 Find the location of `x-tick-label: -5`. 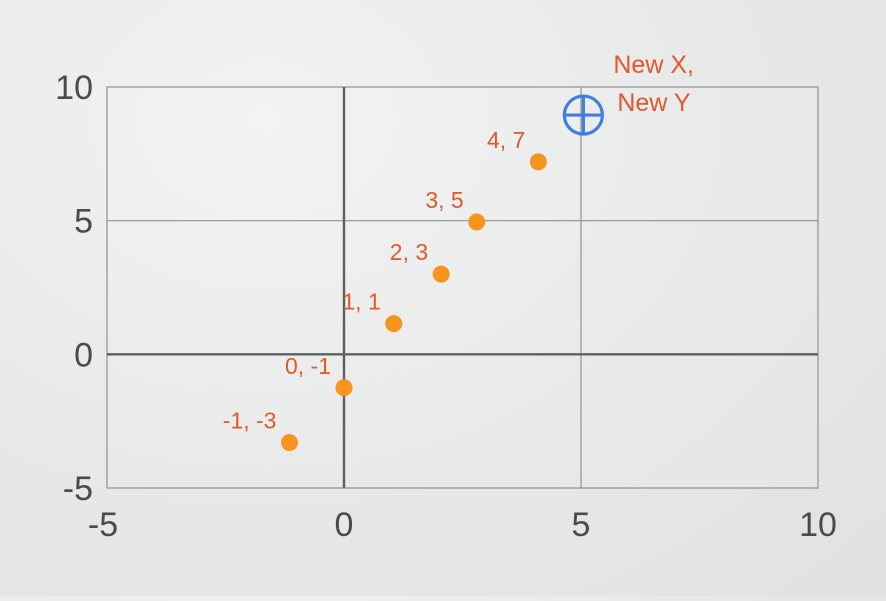

x-tick-label: -5 is located at coordinates (103, 525).